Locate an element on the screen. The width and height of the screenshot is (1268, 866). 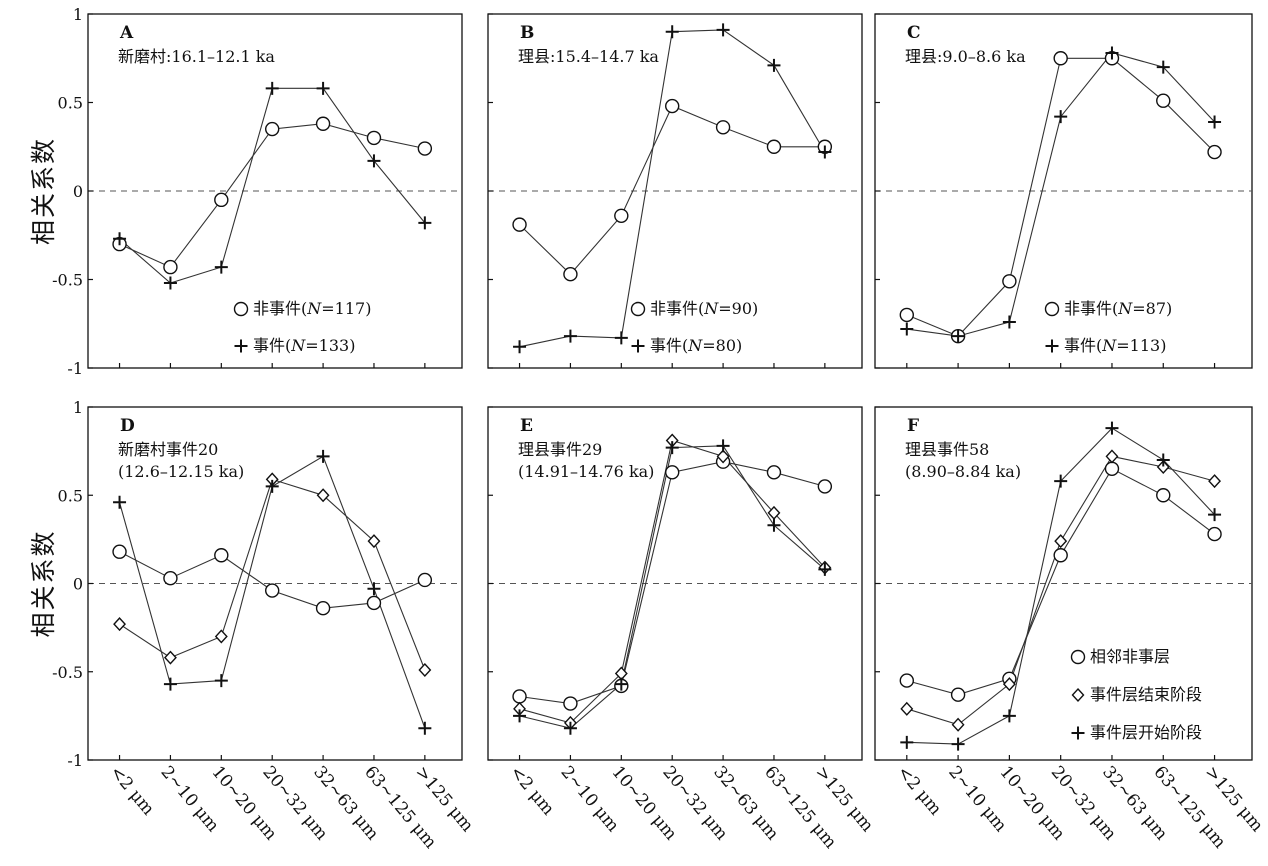
legend-label: 事件层结束阶段 is located at coordinates (1146, 694).